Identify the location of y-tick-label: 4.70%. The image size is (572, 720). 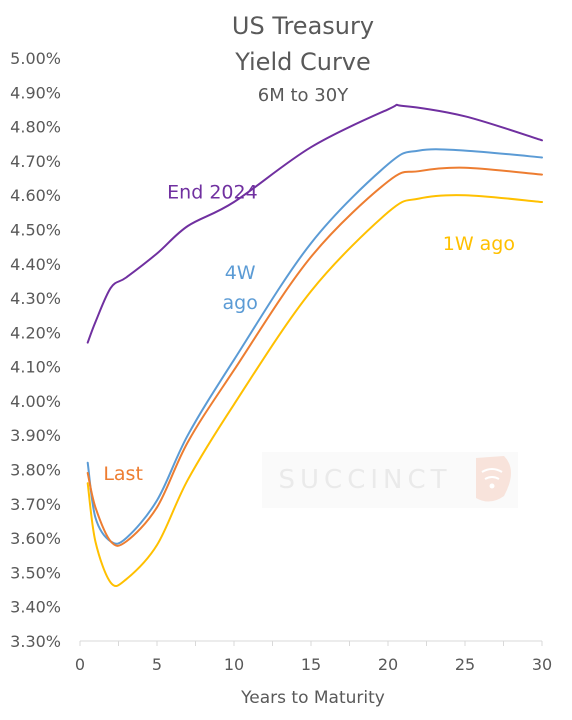
(35, 161).